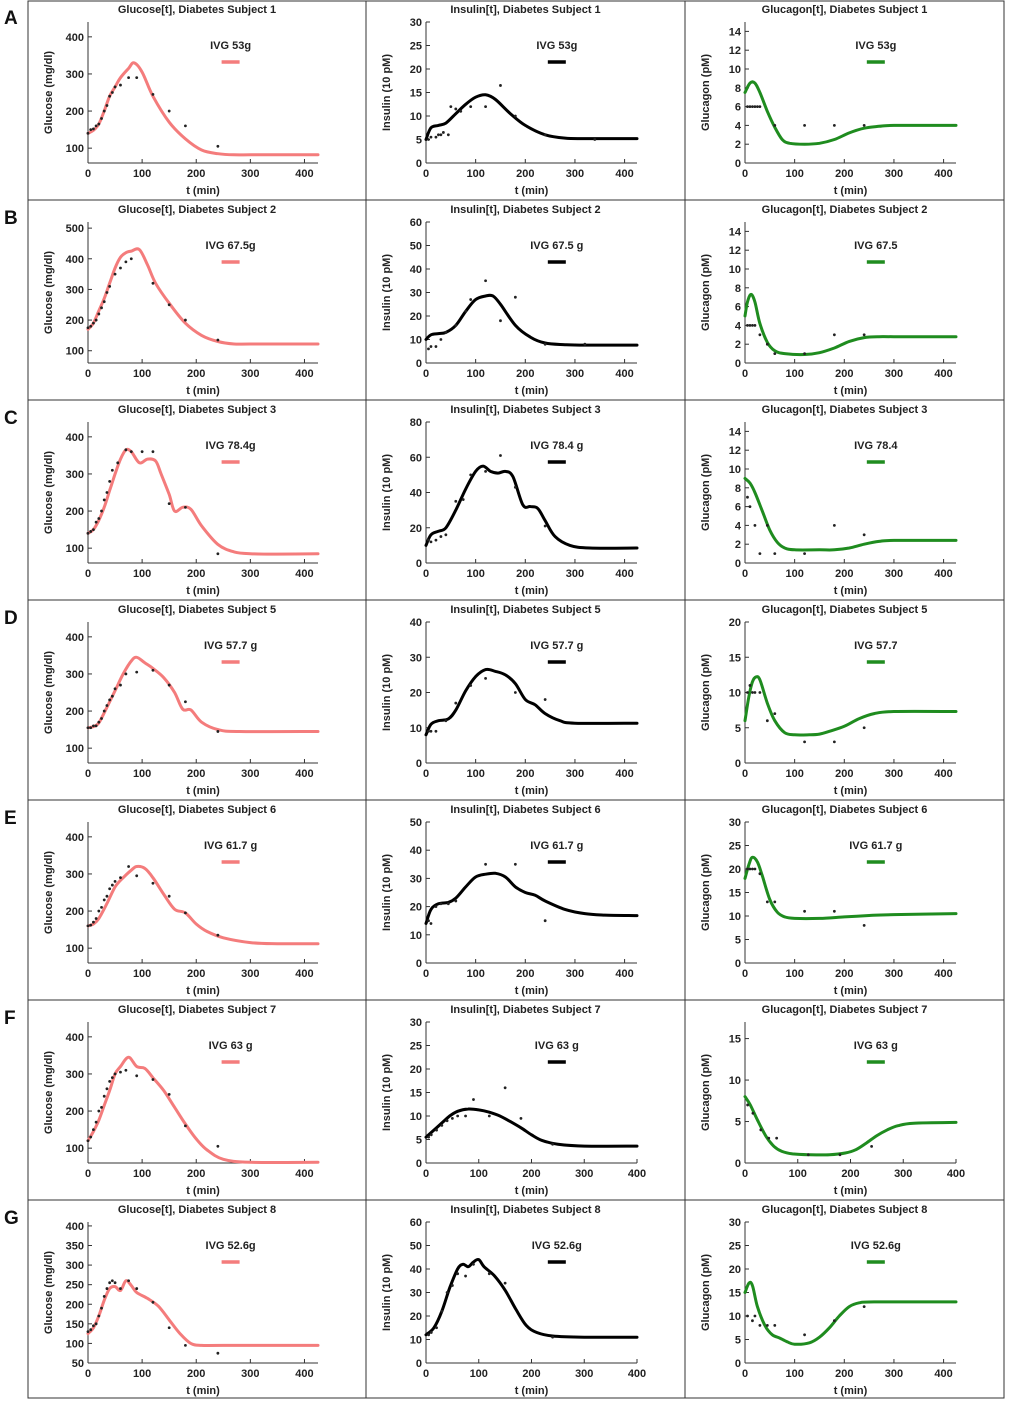  I want to click on row-label-c: C, so click(11, 418).